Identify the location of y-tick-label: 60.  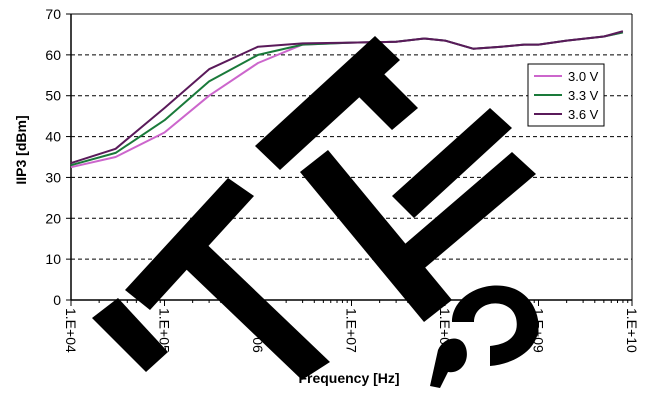
(53, 55).